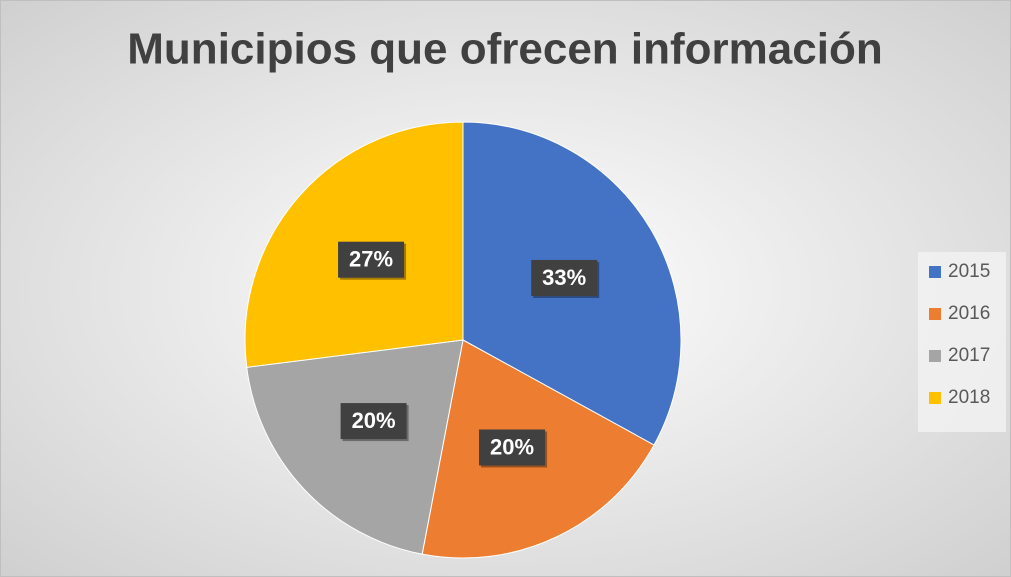 This screenshot has height=577, width=1011. I want to click on data-label: 33%, so click(564, 277).